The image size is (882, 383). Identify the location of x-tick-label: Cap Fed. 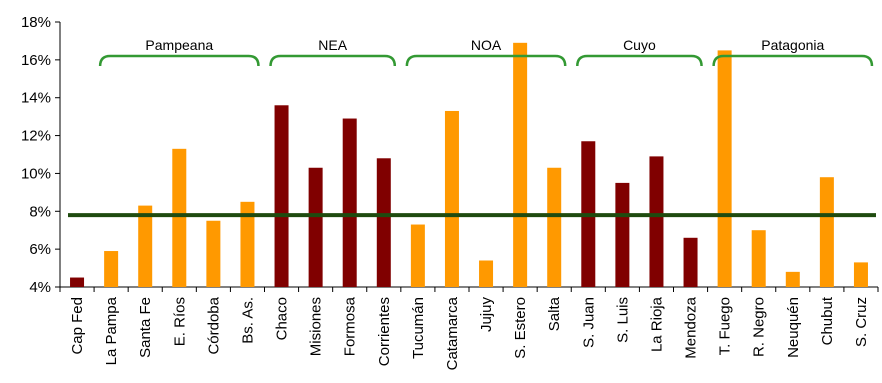
(77, 326).